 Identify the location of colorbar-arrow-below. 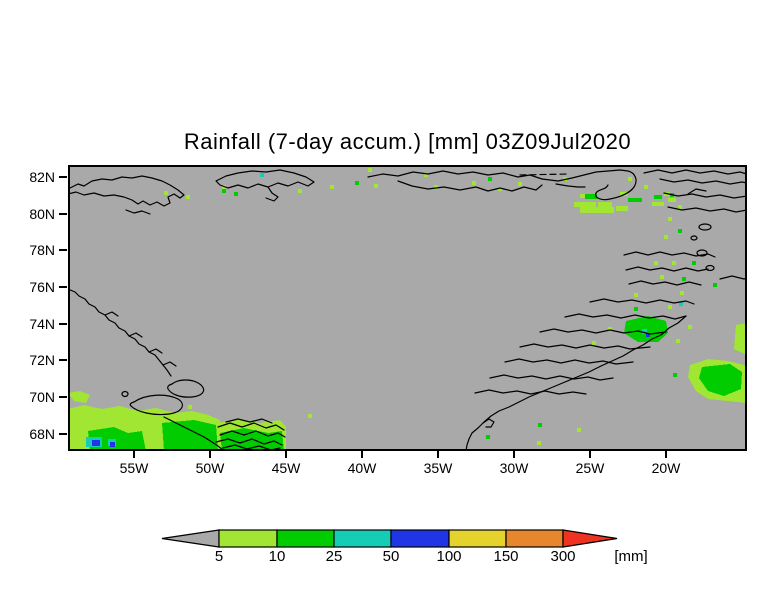
(190, 538).